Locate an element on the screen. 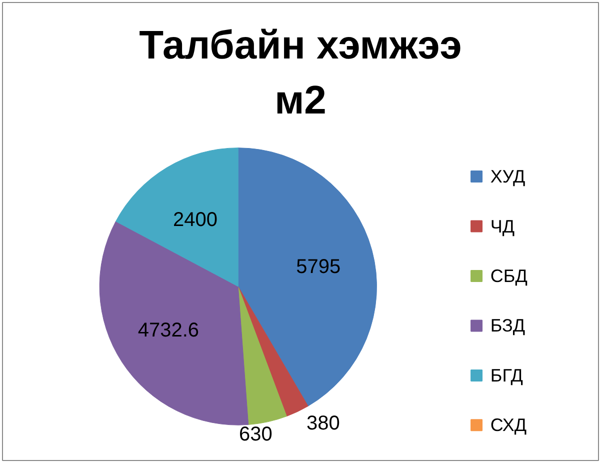 This screenshot has height=467, width=604. legend-label: СБД is located at coordinates (509, 276).